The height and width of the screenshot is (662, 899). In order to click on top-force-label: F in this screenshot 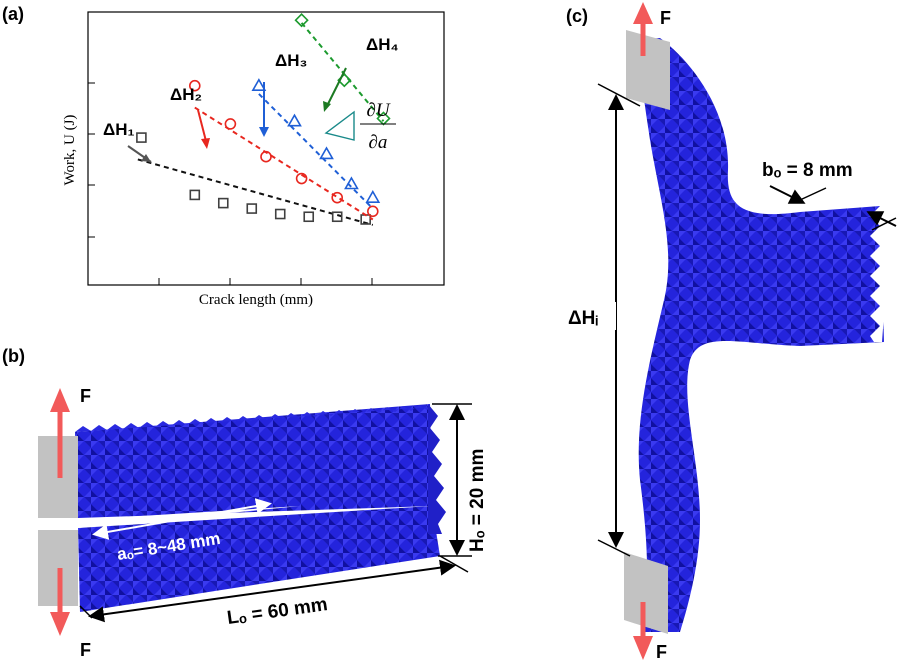, I will do `click(665, 18)`.